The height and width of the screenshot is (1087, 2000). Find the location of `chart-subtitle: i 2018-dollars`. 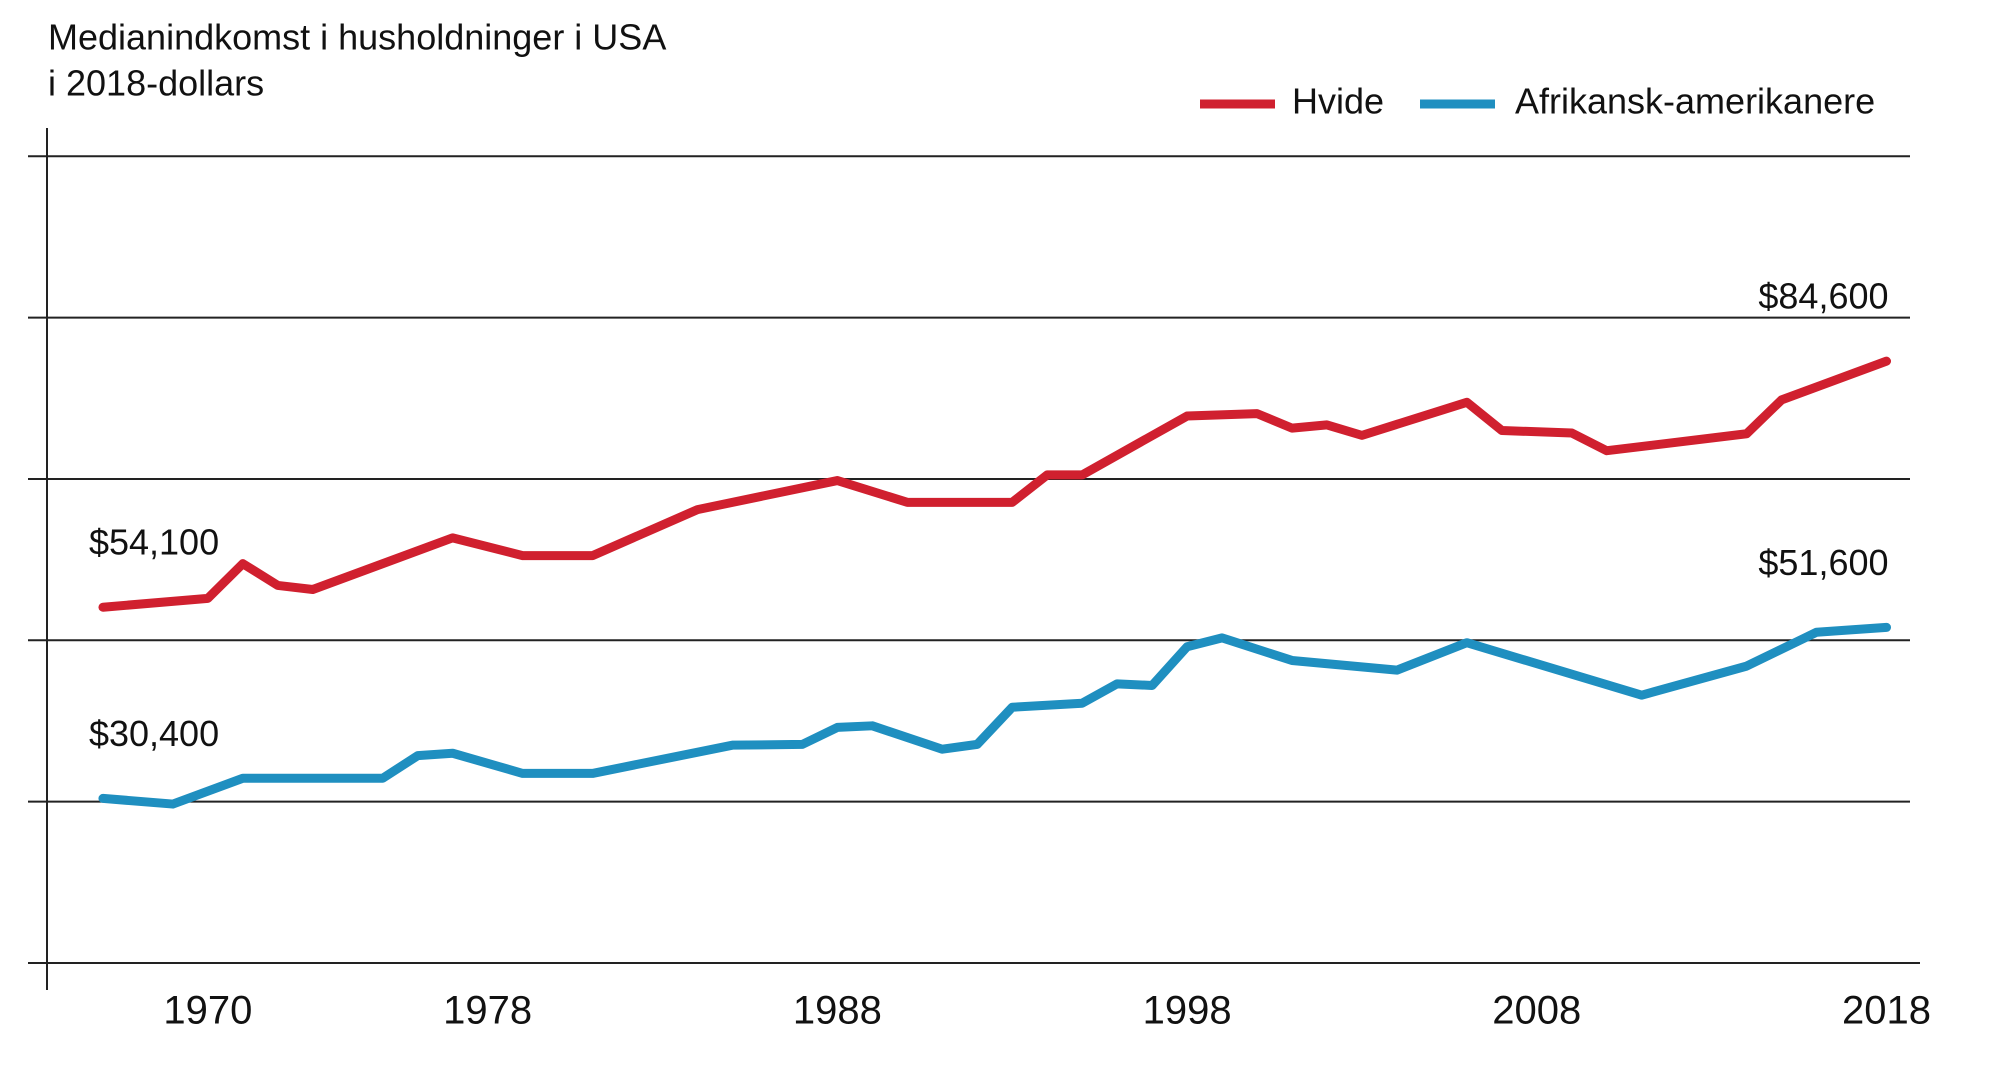

chart-subtitle: i 2018-dollars is located at coordinates (156, 83).